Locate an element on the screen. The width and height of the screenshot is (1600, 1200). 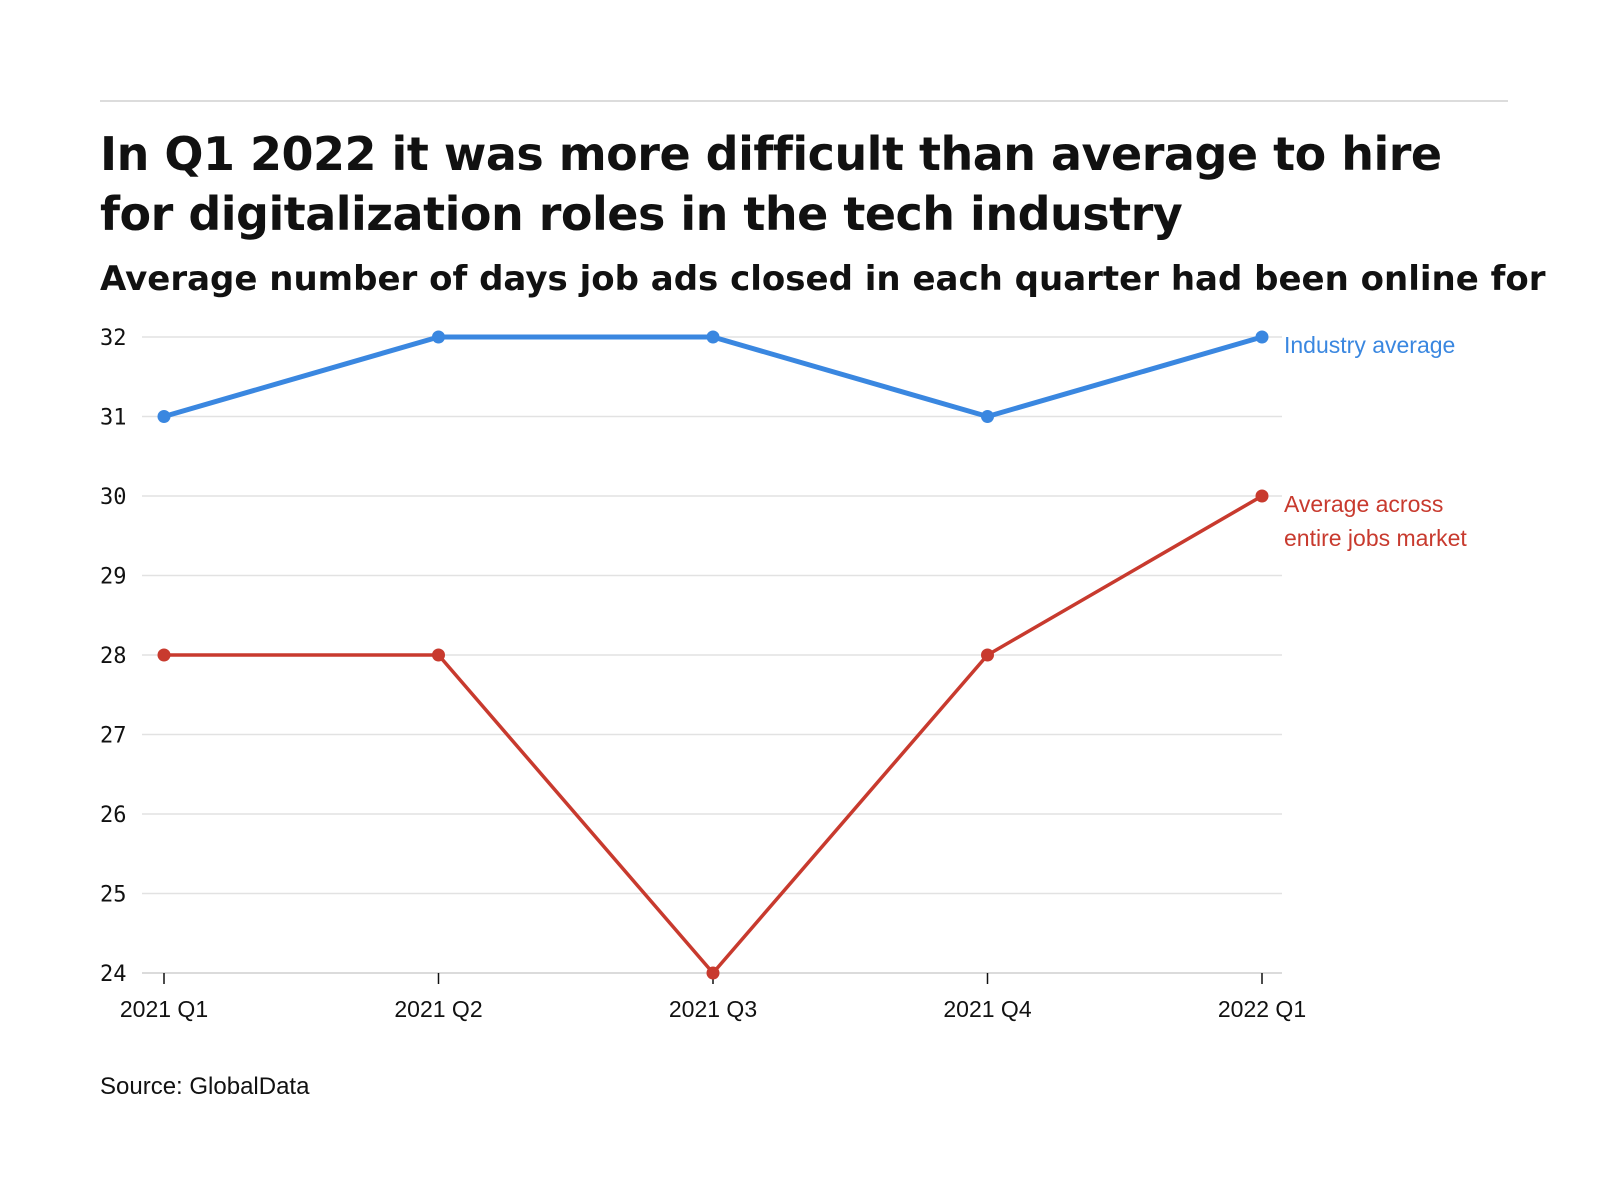
y-tick-label: 29 is located at coordinates (113, 577).